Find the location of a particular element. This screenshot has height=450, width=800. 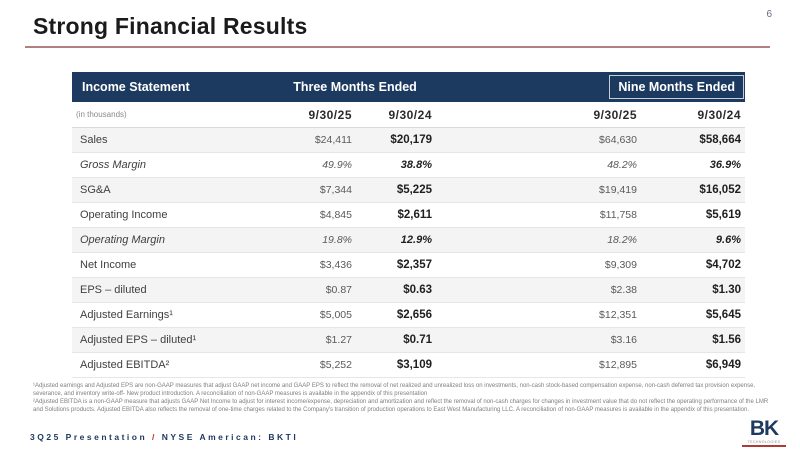

table-row: Operating Margin 19.8% 12.9% 18.2% 9.6% is located at coordinates (408, 240).